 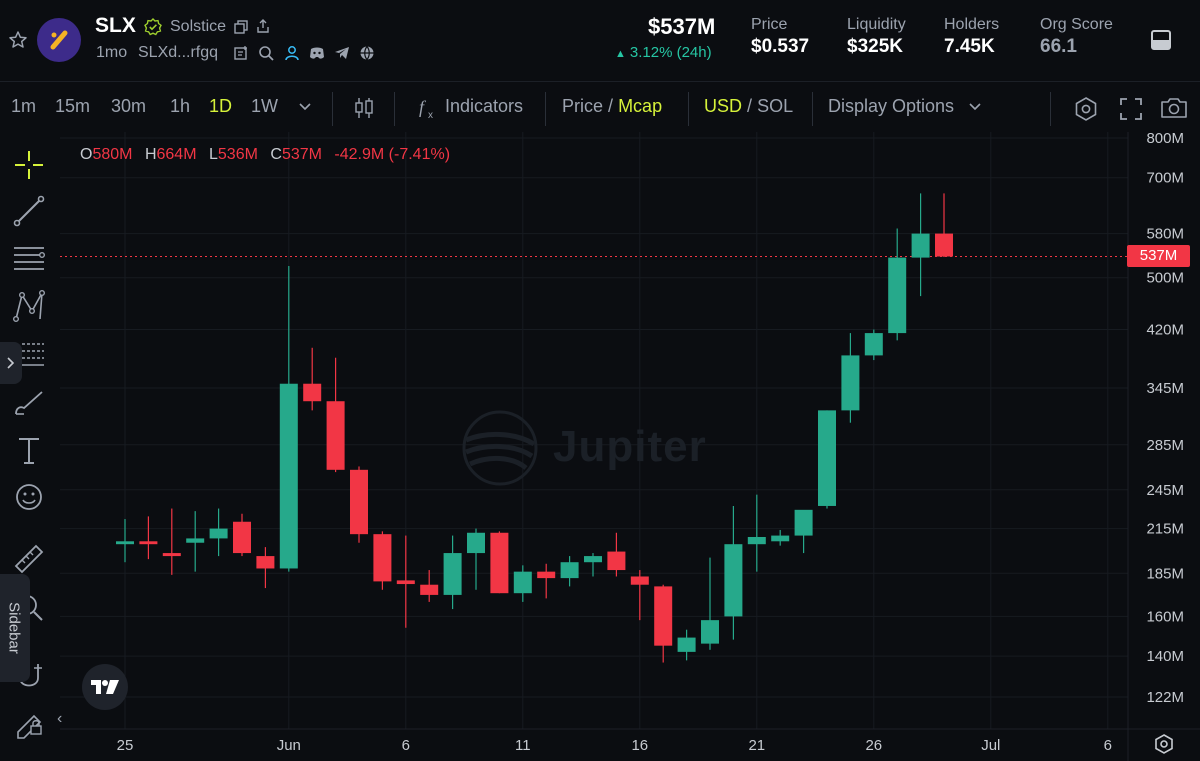 What do you see at coordinates (213, 154) in the screenshot?
I see `ohlc-low-key: L` at bounding box center [213, 154].